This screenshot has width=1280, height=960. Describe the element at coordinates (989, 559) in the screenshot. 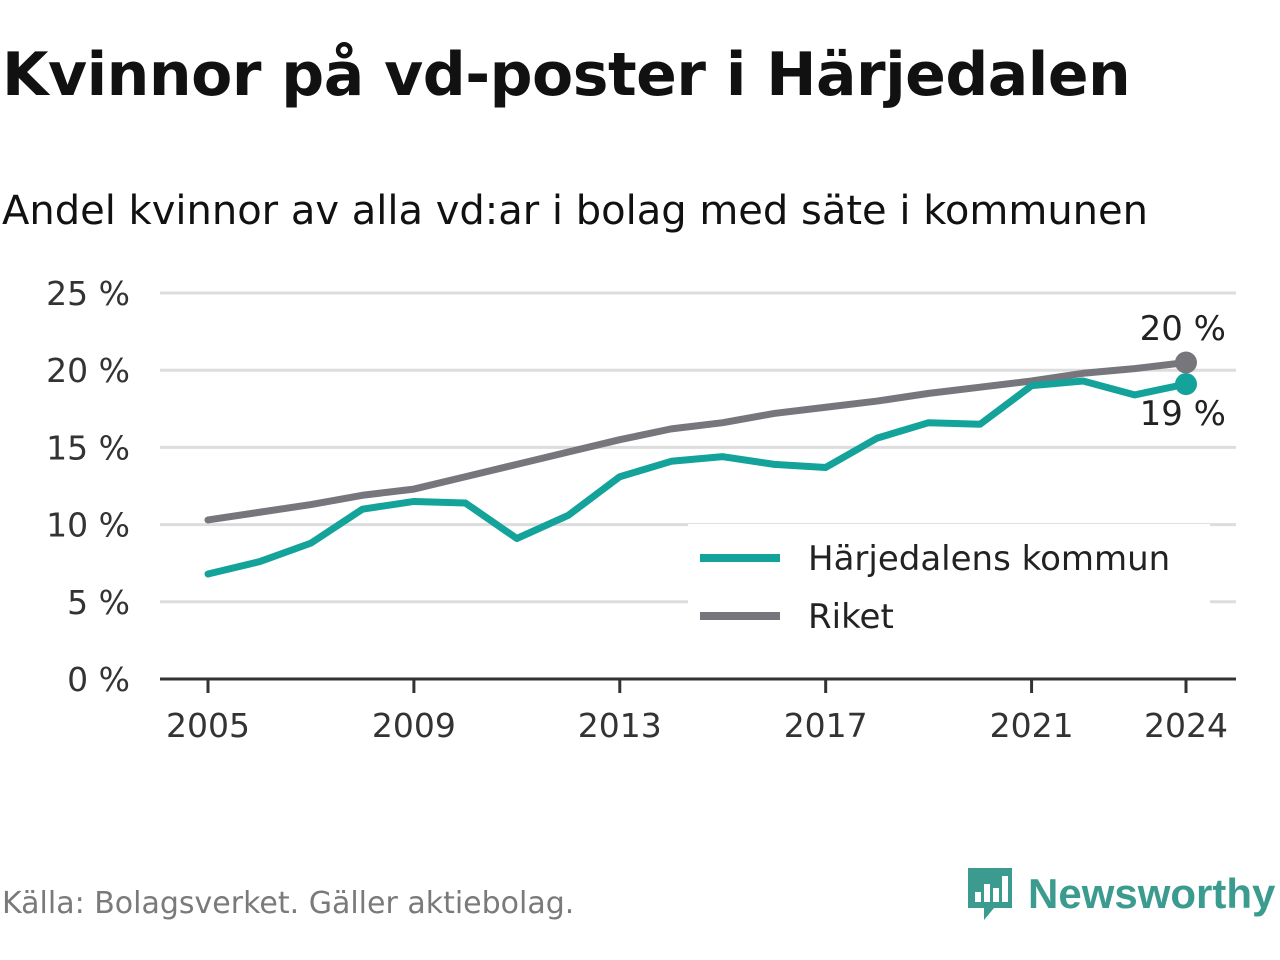

I see `legend-label-kommun: Härjedalens kommun` at that location.